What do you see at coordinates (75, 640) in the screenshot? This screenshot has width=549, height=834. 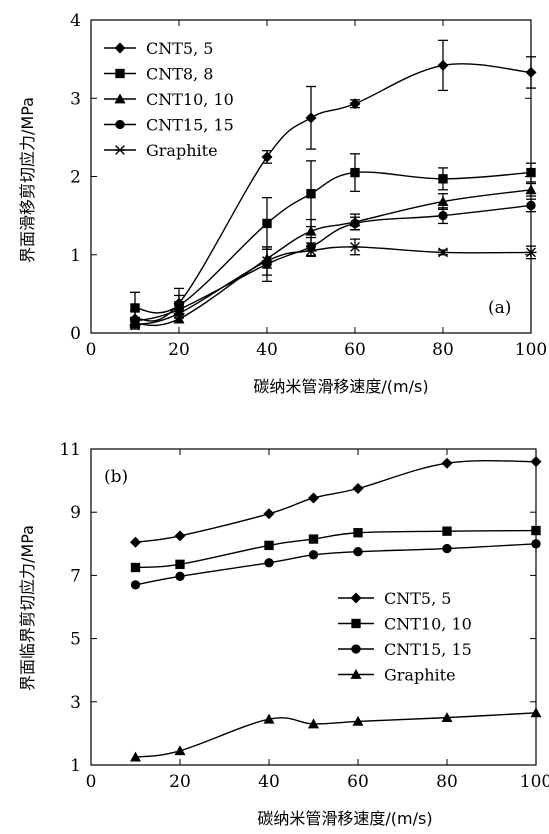 I see `y-tick-label: 5` at bounding box center [75, 640].